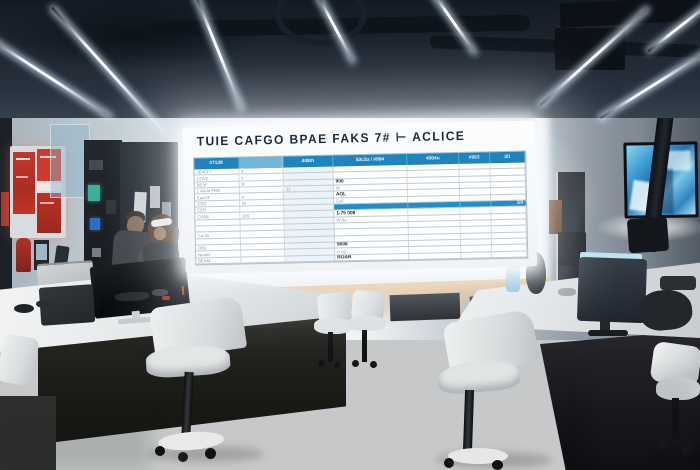 The height and width of the screenshot is (470, 700). I want to click on red-display-block, so click(49, 213).